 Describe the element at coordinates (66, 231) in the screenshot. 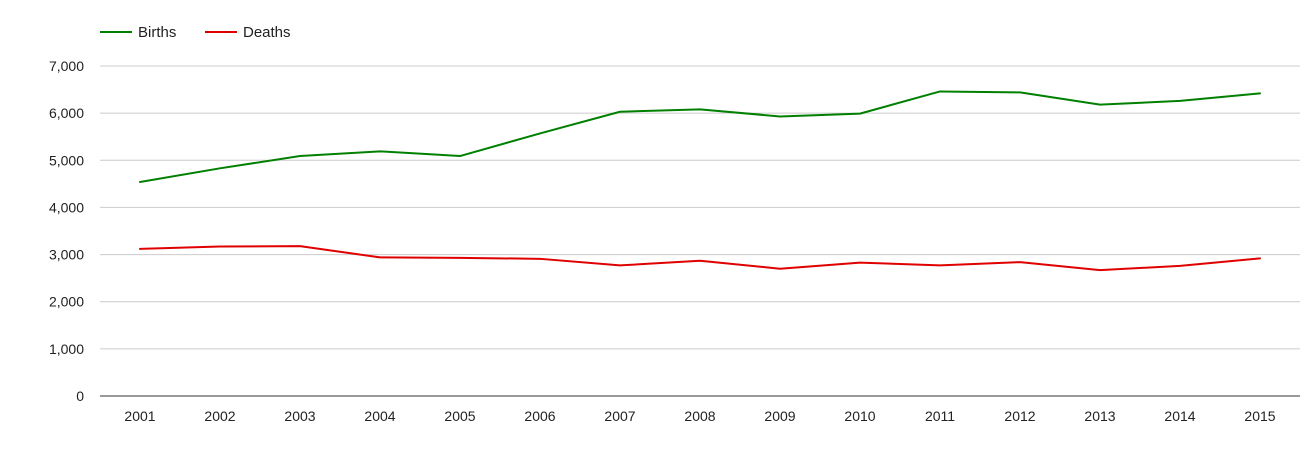

I see `y-axis: 0 1,000 2,000 3,000 4,000 5,000 6,000 7,000` at that location.